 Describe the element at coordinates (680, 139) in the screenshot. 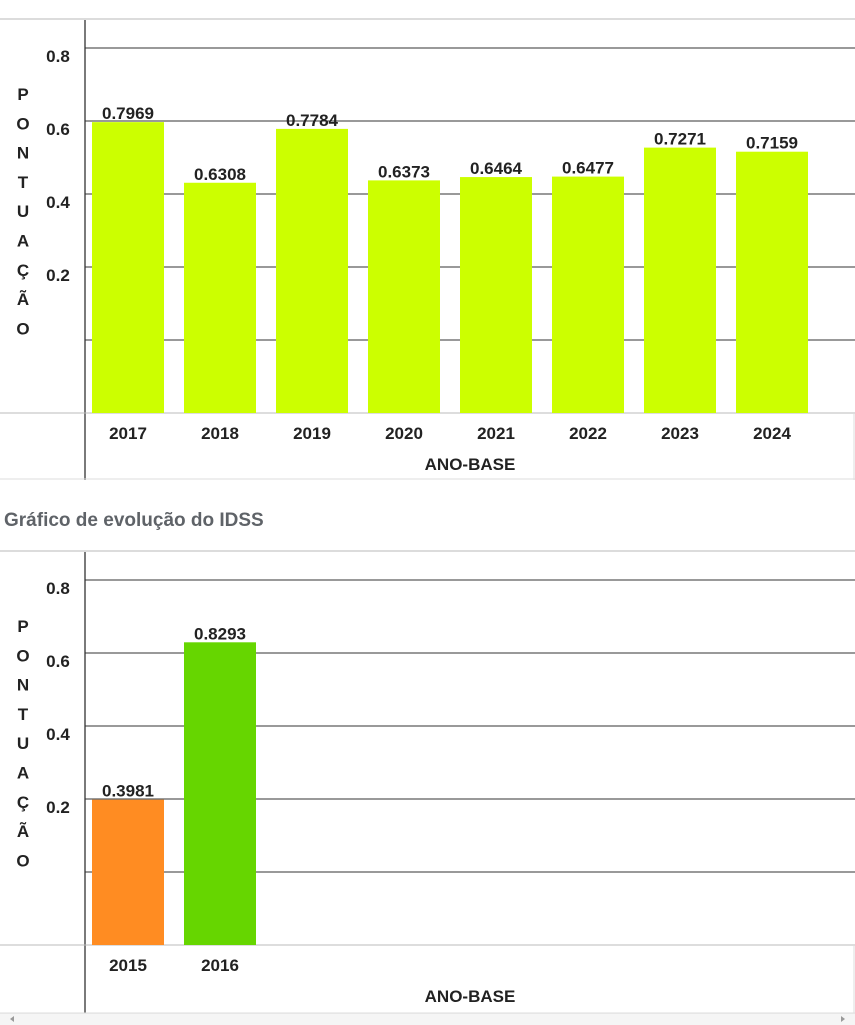

I see `data-label-2023: 0.7271` at that location.